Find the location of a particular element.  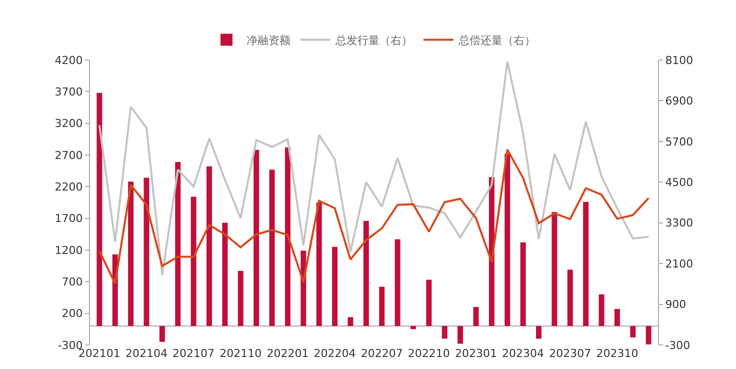

y-tick-label: -300 is located at coordinates (70, 345).